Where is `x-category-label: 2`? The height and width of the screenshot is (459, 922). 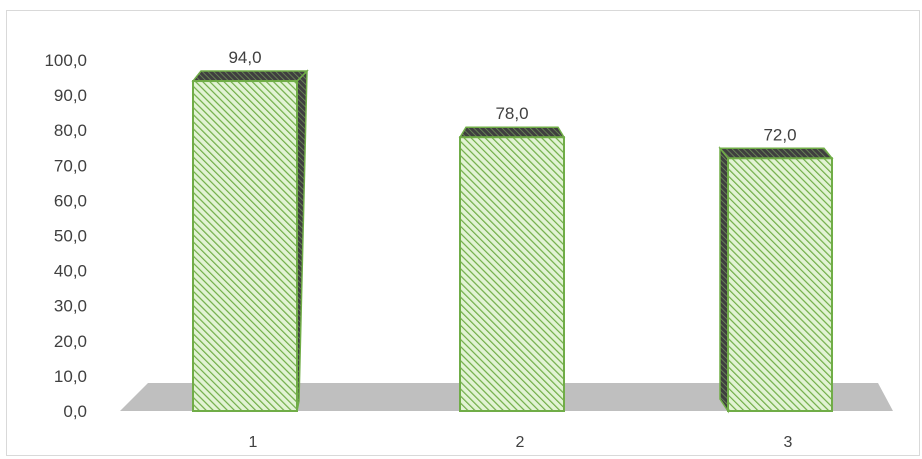
x-category-label: 2 is located at coordinates (520, 442).